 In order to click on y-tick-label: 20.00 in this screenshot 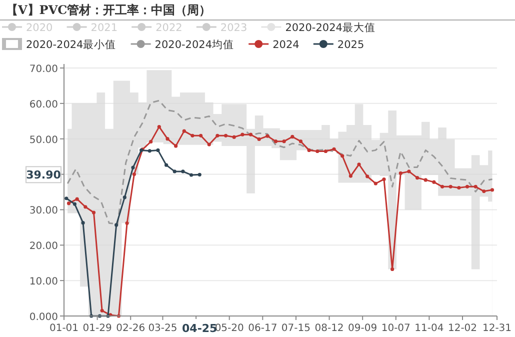, I will do `click(43, 246)`.